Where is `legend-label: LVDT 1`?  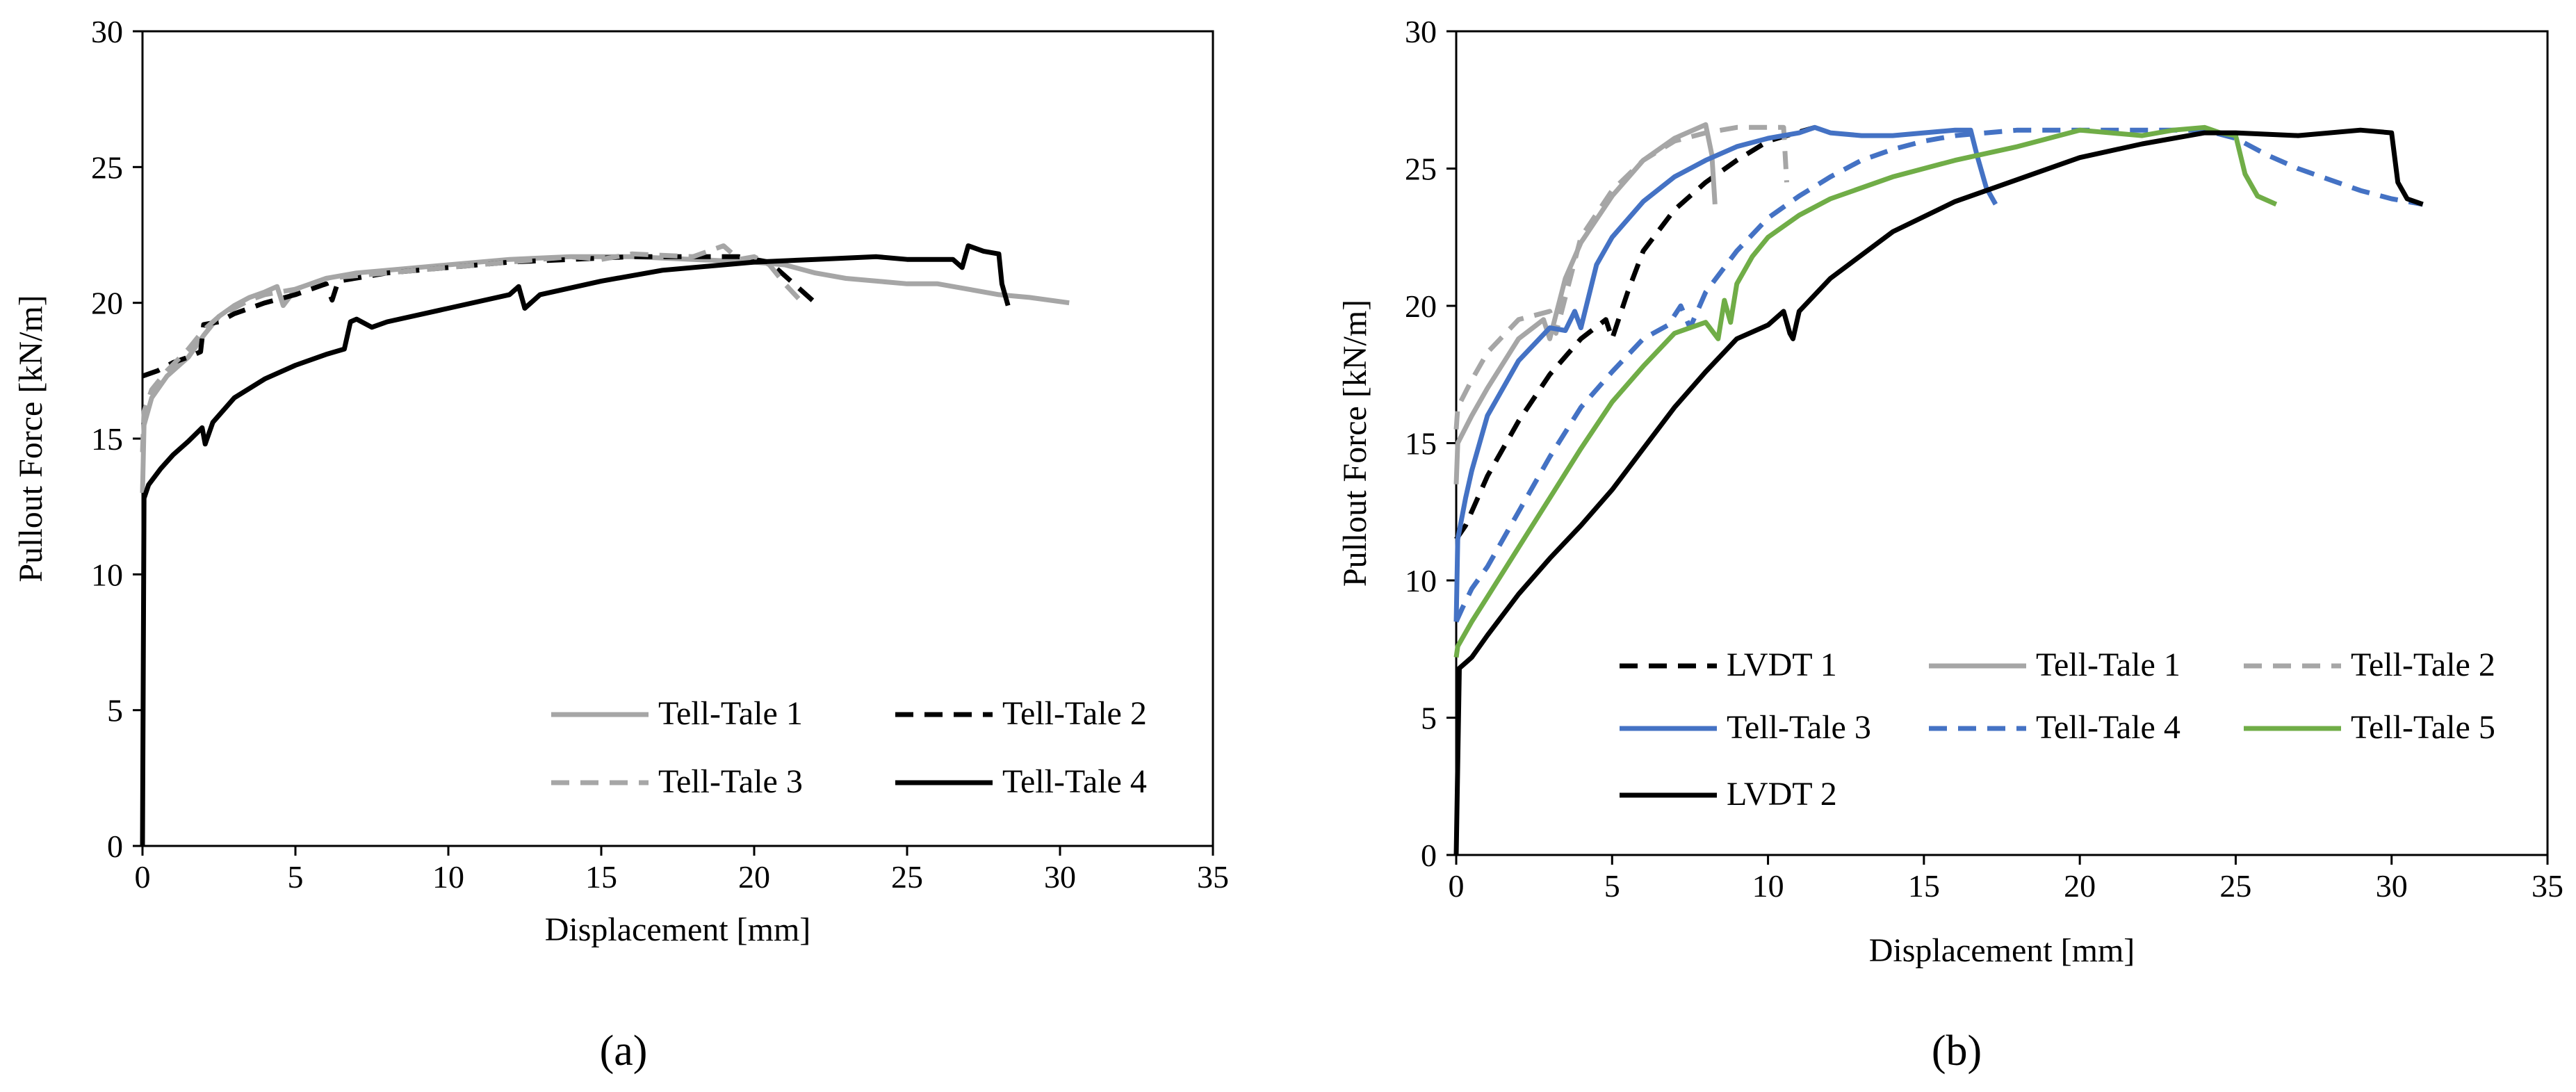 legend-label: LVDT 1 is located at coordinates (1782, 664).